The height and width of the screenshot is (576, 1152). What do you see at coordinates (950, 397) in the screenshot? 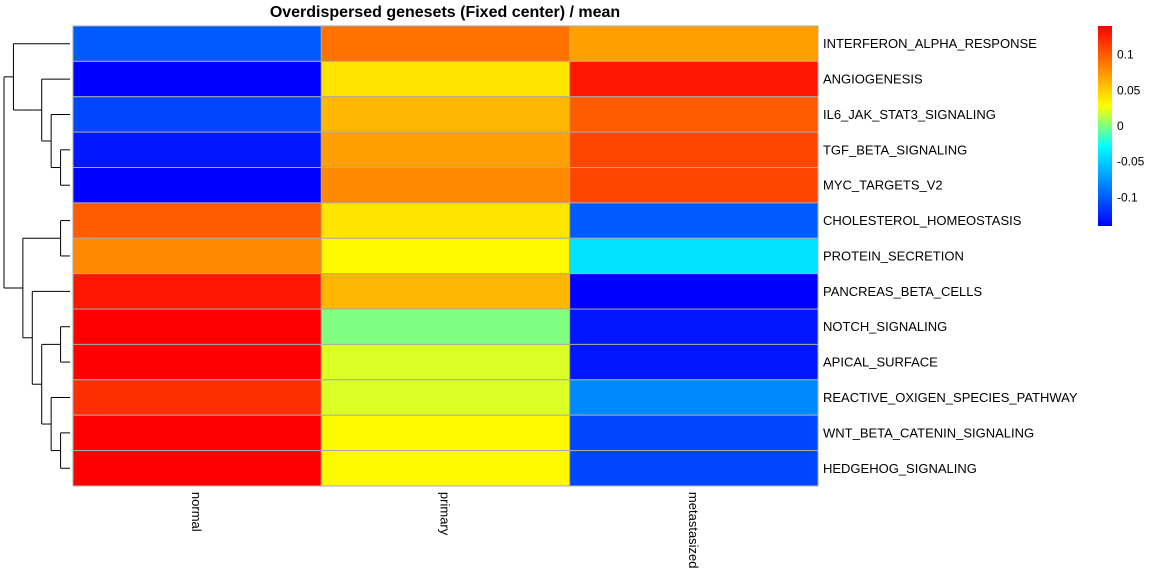
I see `row-label: REACTIVE_OXIGEN_SPECIES_PATHWAY` at bounding box center [950, 397].